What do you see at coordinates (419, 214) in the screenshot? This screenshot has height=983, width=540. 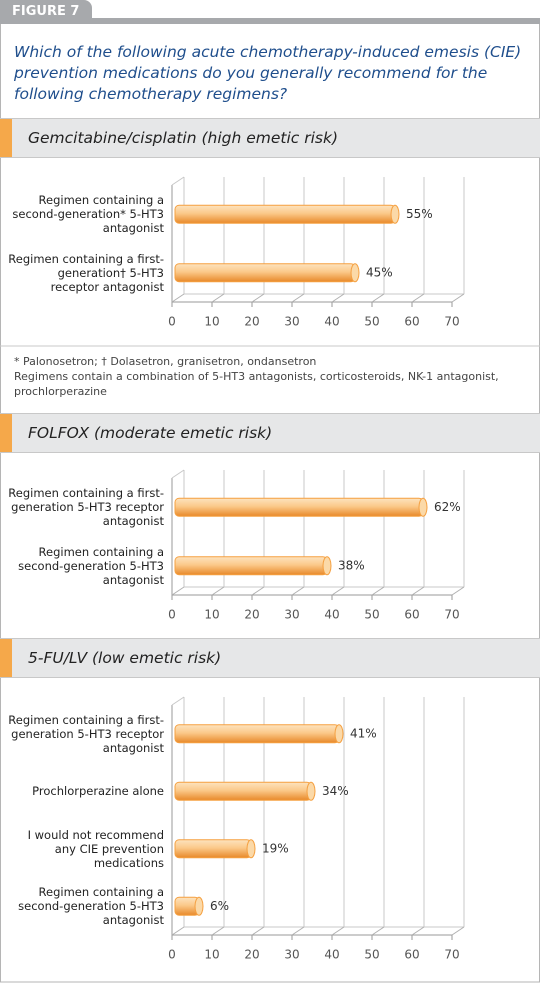 I see `value-label: 55%` at bounding box center [419, 214].